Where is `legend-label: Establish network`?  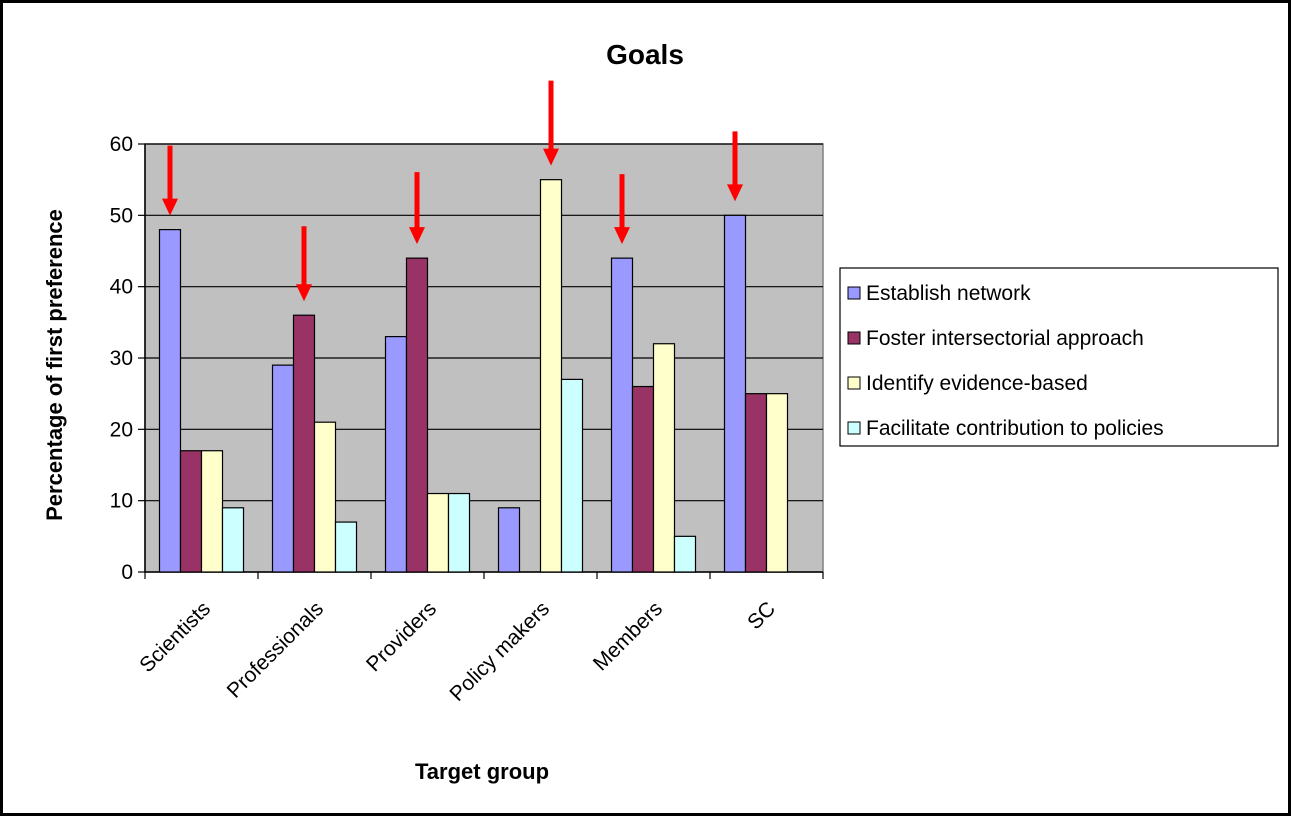 legend-label: Establish network is located at coordinates (948, 293).